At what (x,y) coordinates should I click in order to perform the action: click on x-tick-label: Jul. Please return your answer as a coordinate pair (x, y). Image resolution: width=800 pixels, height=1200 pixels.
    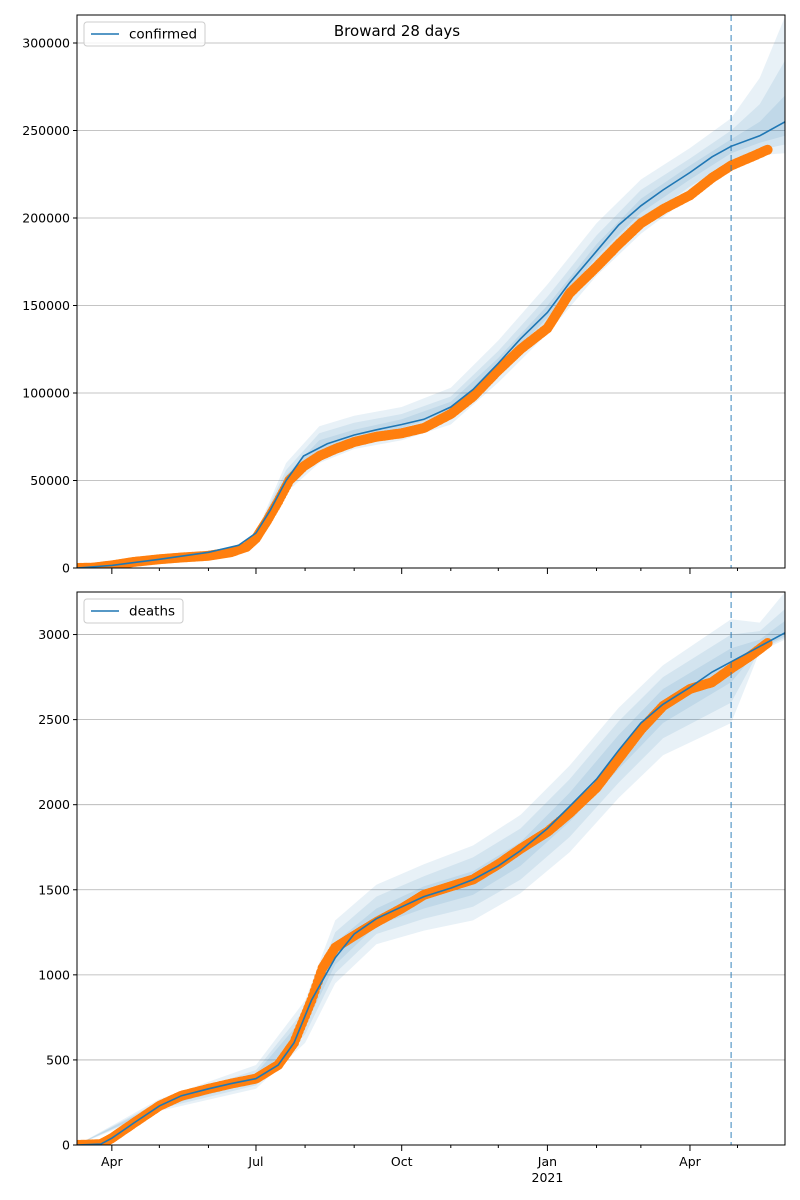
    Looking at the image, I should click on (255, 1161).